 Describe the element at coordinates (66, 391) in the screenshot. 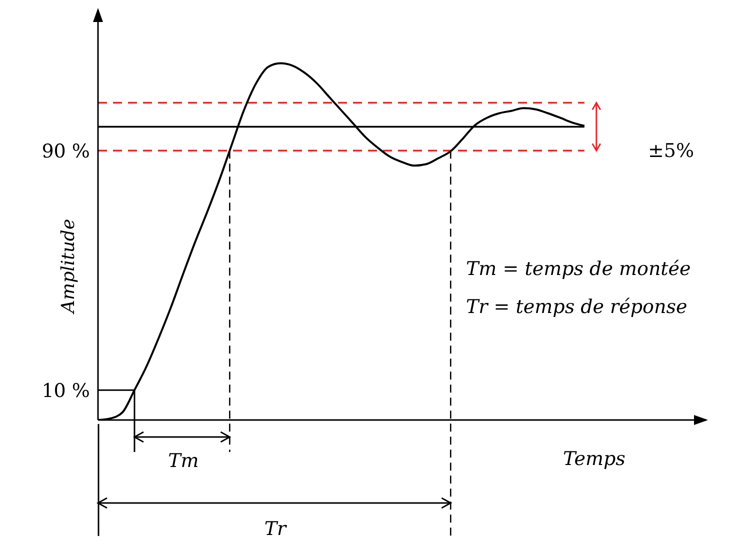

I see `y-tick-label: 10 %` at that location.